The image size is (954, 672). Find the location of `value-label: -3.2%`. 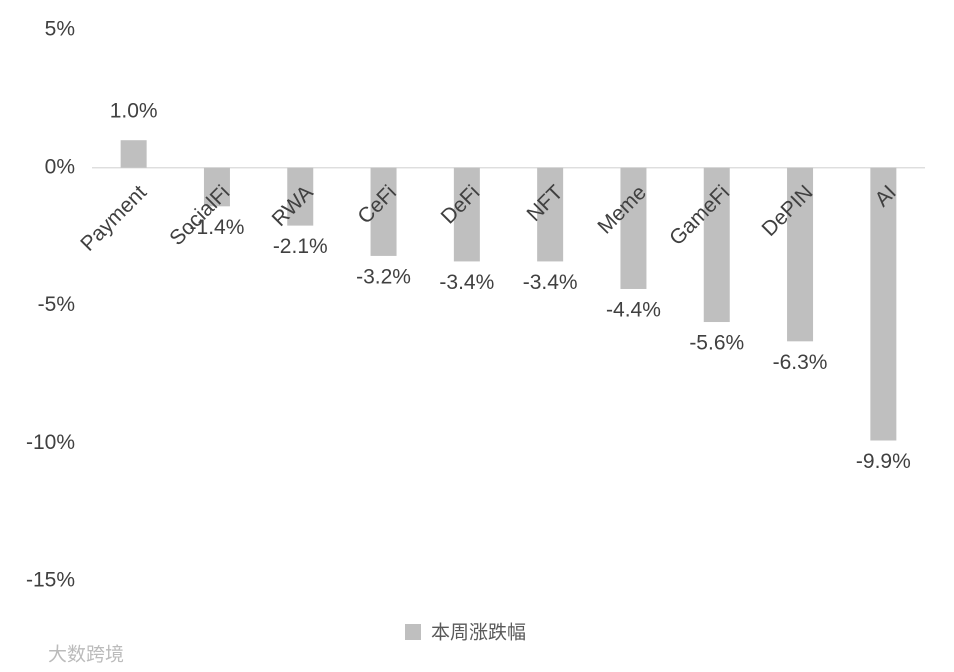

value-label: -3.2% is located at coordinates (383, 276).